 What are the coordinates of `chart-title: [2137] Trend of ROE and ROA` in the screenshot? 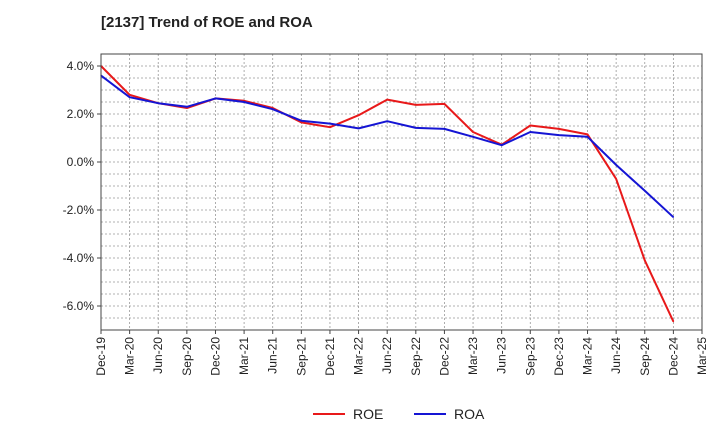 It's located at (207, 22).